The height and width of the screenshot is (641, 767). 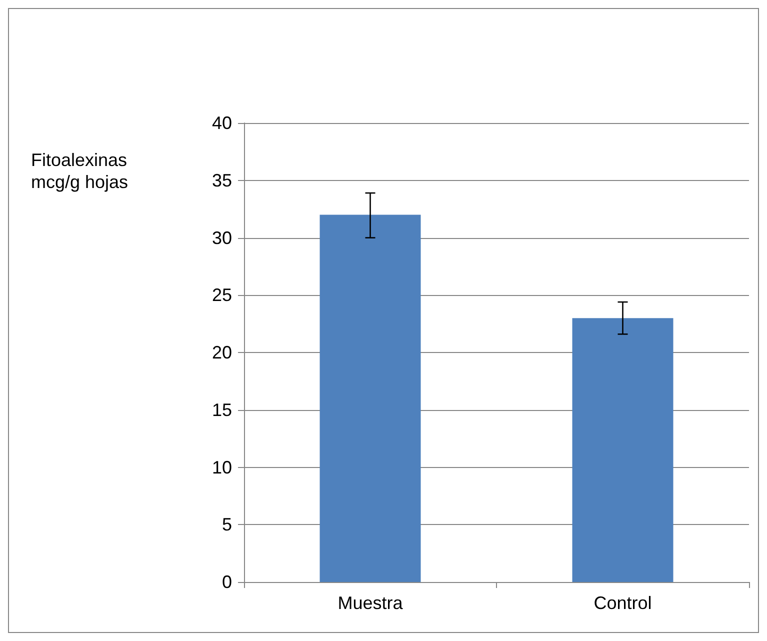 What do you see at coordinates (371, 603) in the screenshot?
I see `x-tick-label: Muestra` at bounding box center [371, 603].